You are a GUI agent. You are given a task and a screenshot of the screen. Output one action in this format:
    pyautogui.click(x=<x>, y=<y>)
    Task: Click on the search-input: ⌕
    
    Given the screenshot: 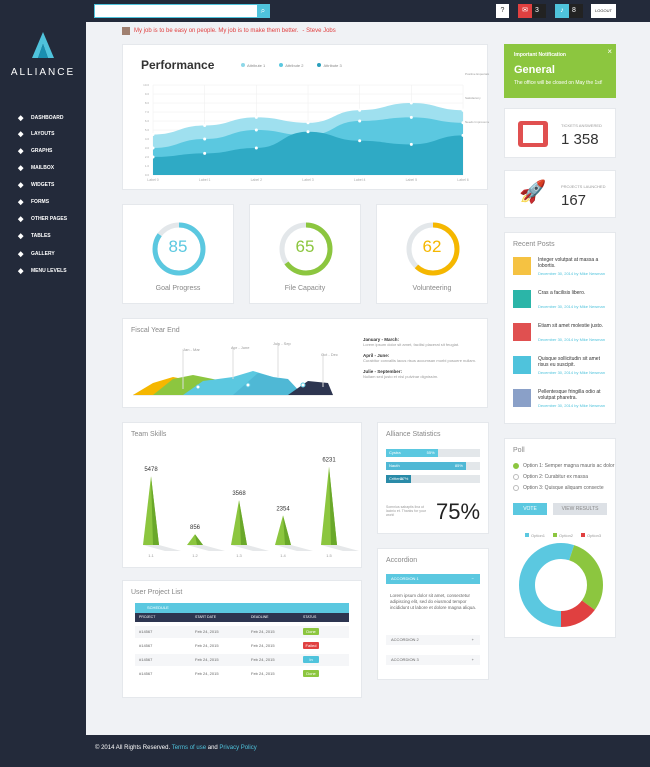 What is the action you would take?
    pyautogui.click(x=182, y=11)
    